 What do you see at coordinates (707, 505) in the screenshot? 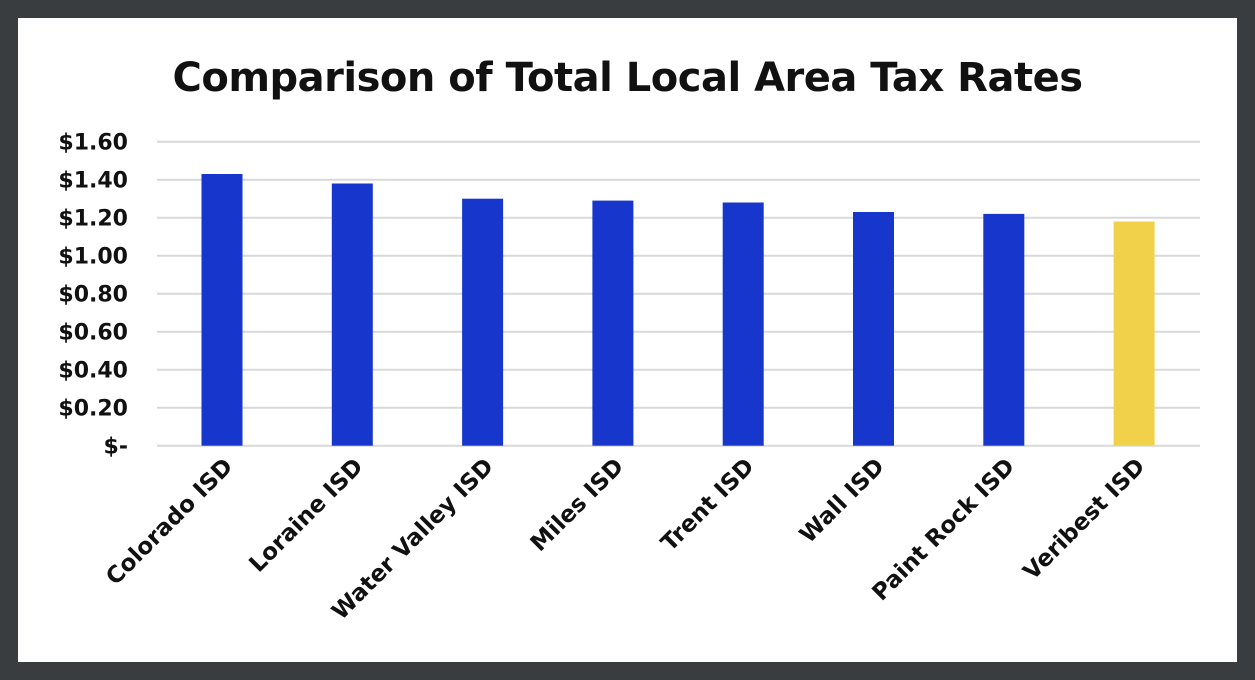
I see `x-tick-label: Trent ISD` at bounding box center [707, 505].